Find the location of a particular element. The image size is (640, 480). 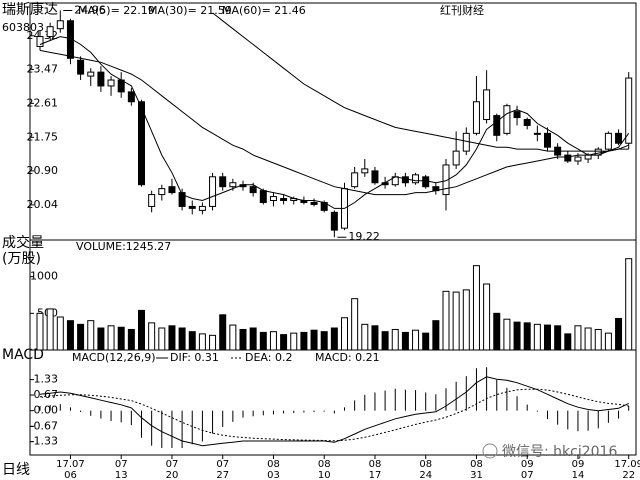

y-tick-label: 23.47 is located at coordinates (43, 68).